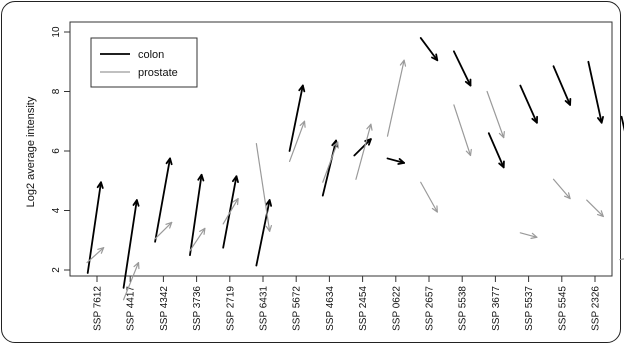 This screenshot has width=624, height=346. Describe the element at coordinates (197, 308) in the screenshot. I see `x-tick-label: SSP 3736` at that location.